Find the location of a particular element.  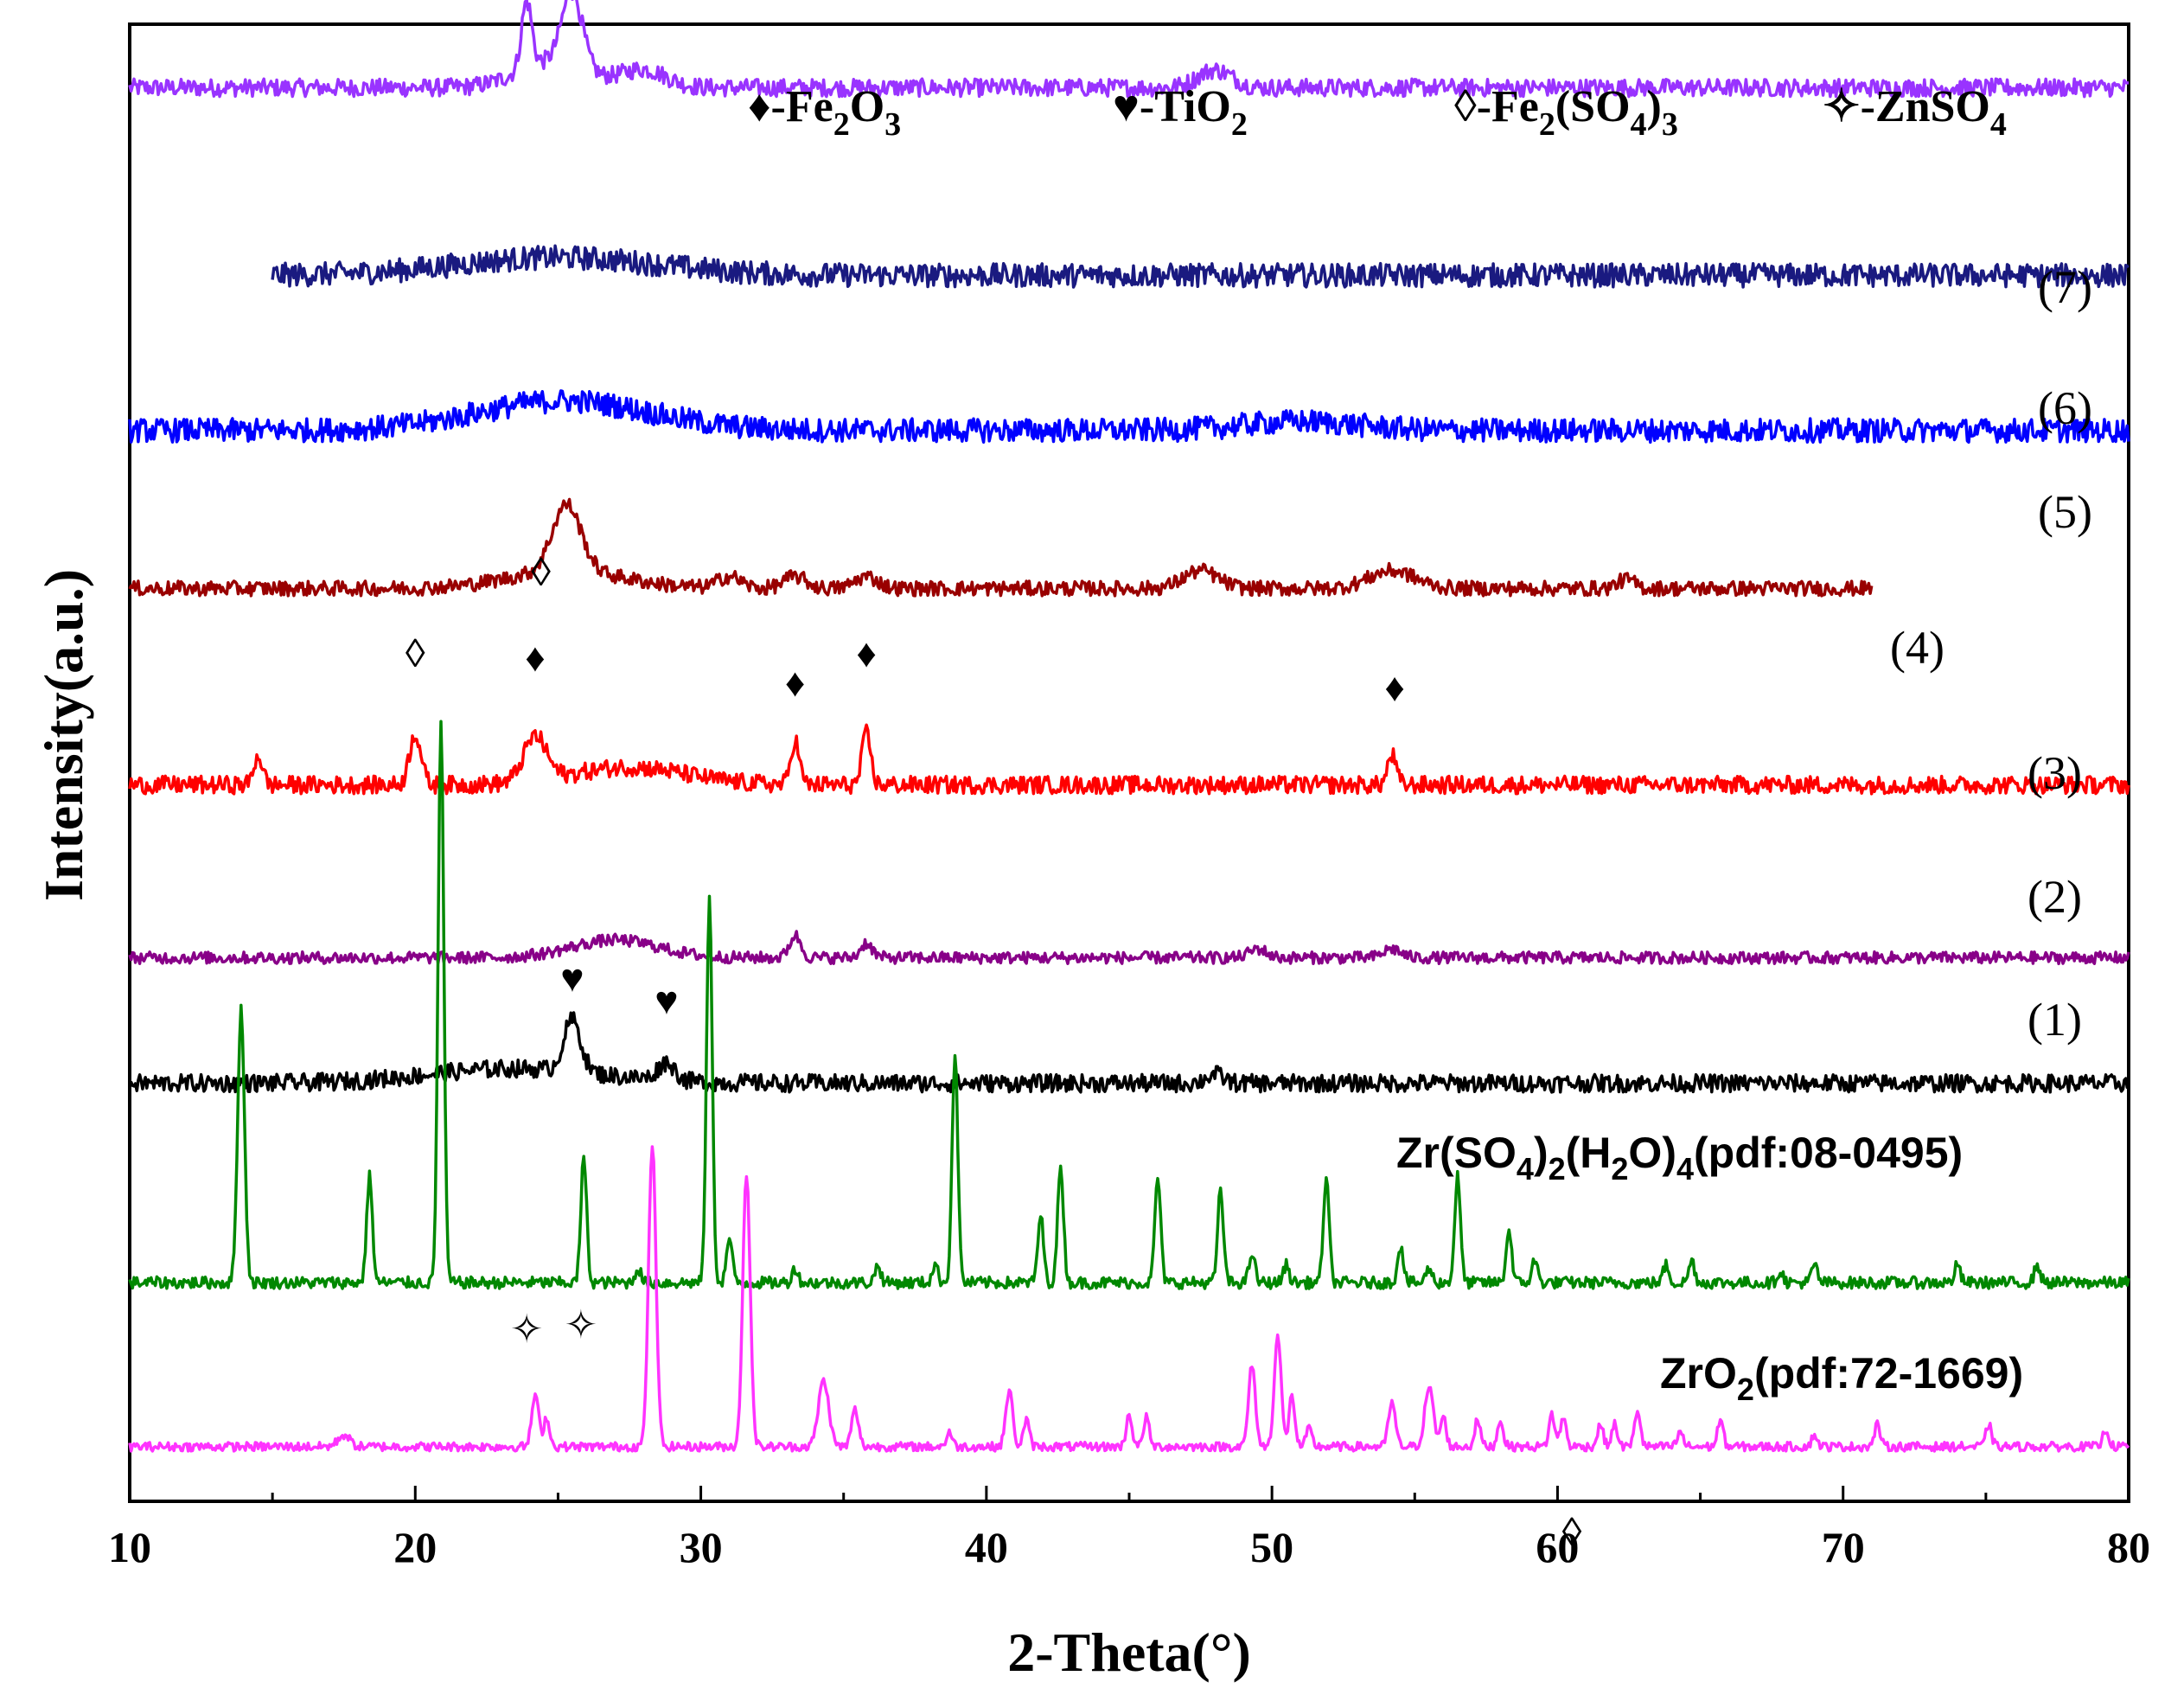

x-tick-label: 50 is located at coordinates (1272, 1547).